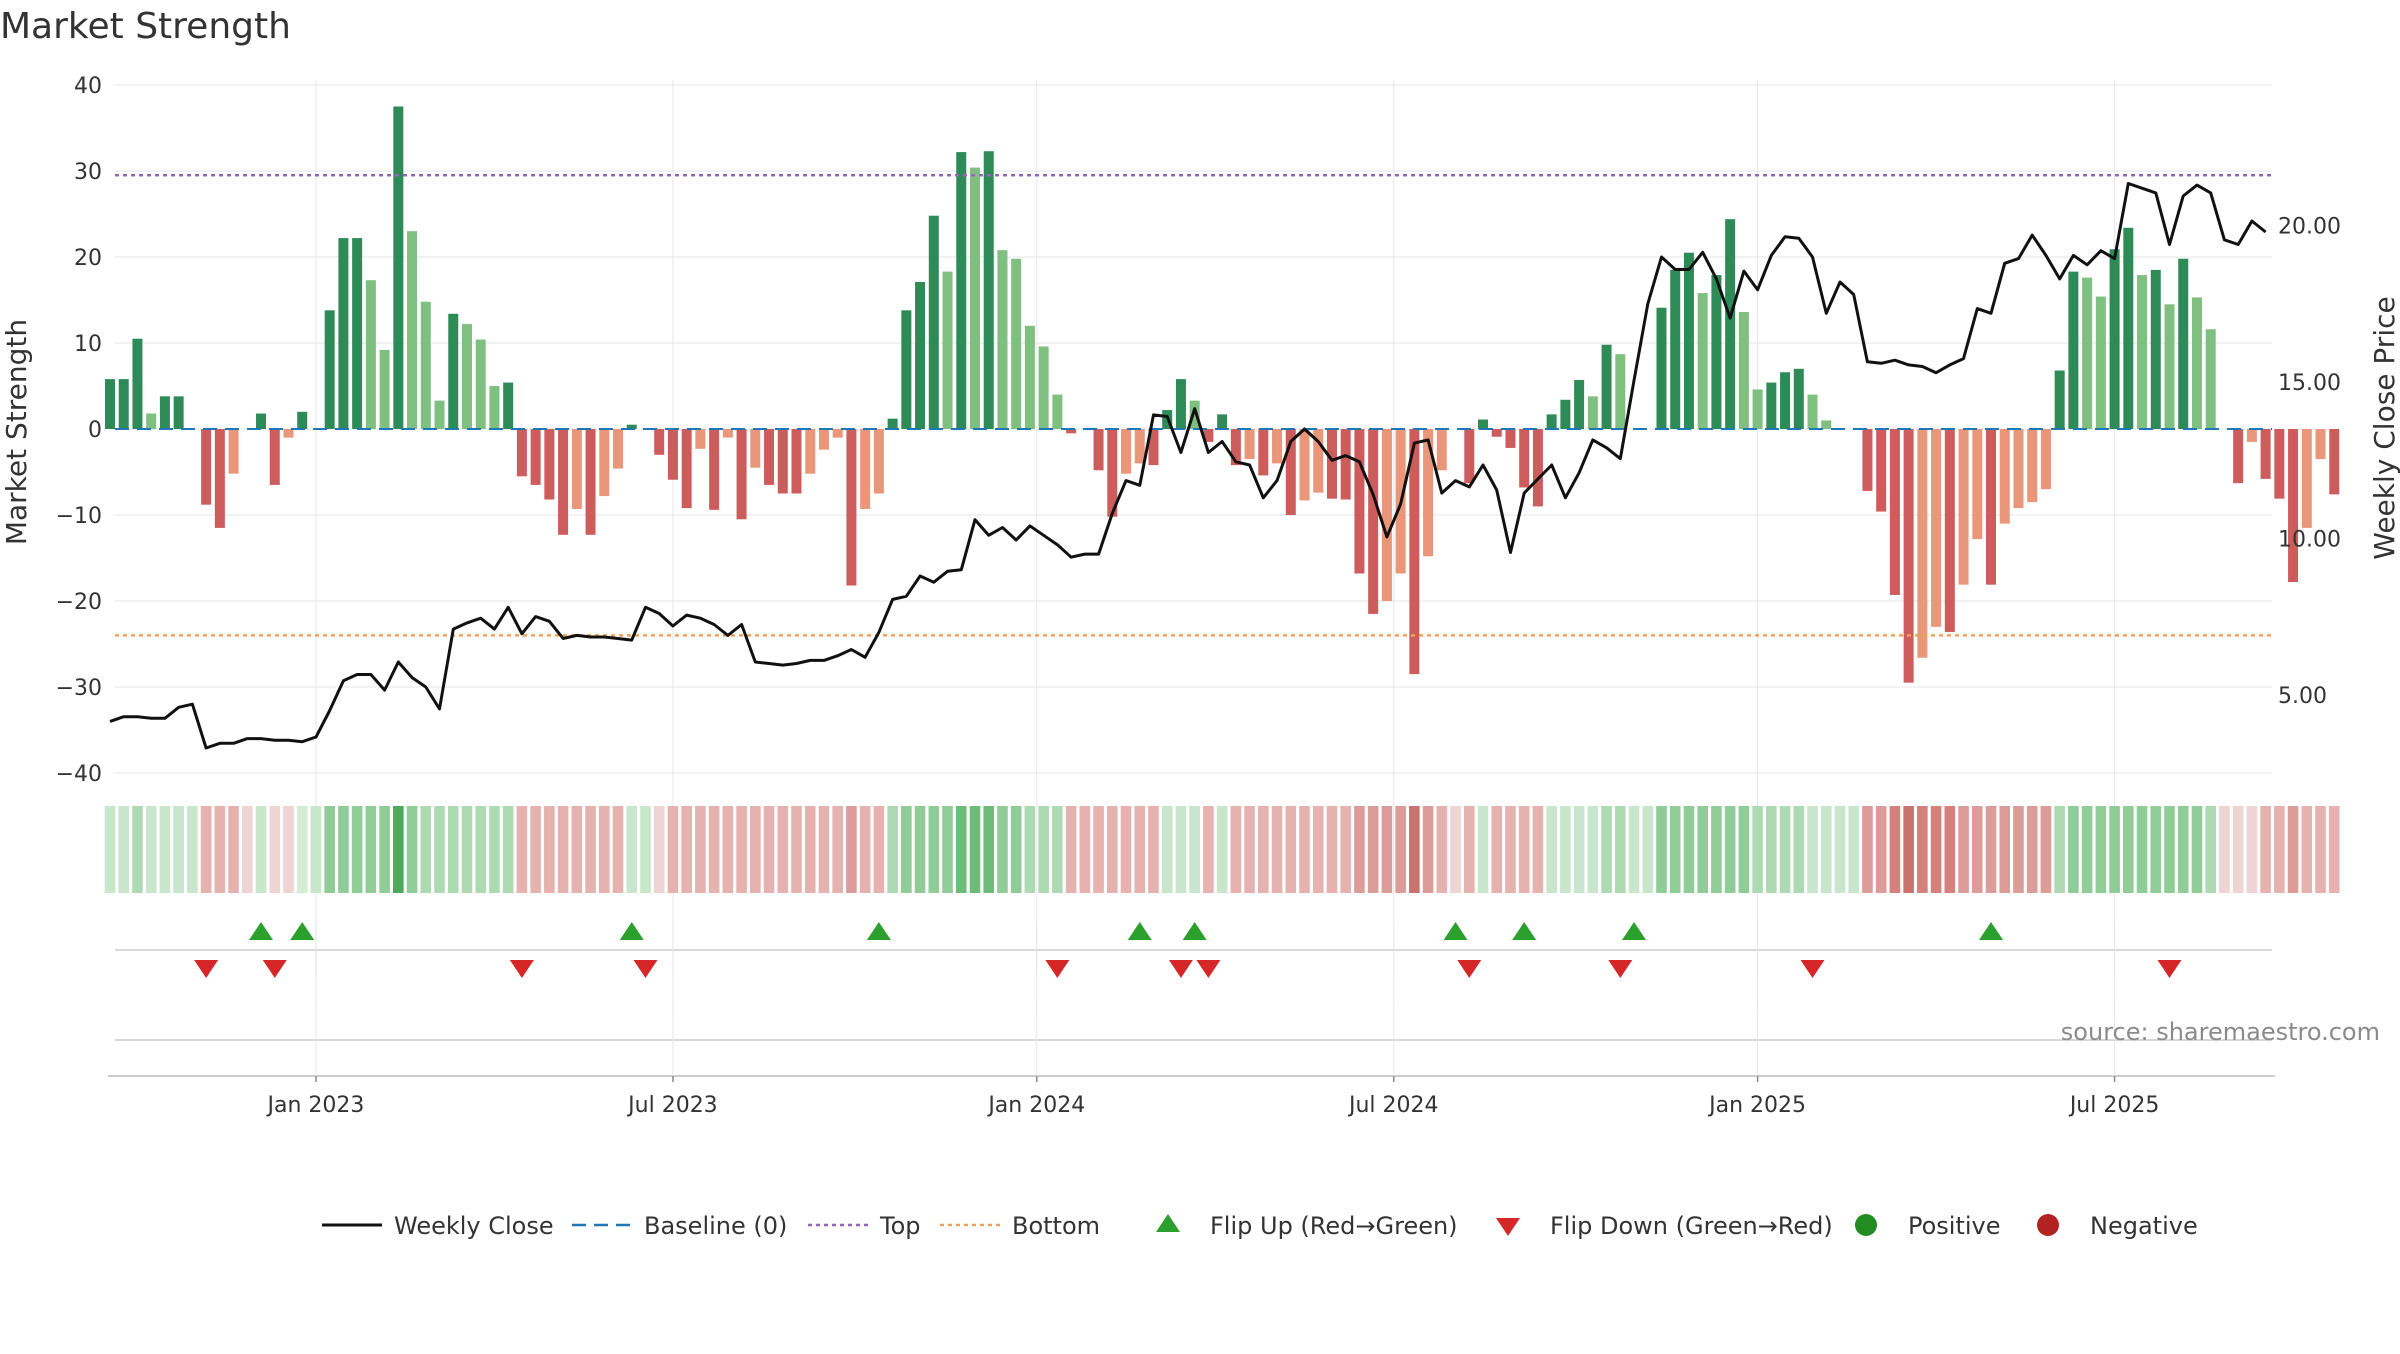 The image size is (2400, 1354). I want to click on flip-markers, so click(1193, 950).